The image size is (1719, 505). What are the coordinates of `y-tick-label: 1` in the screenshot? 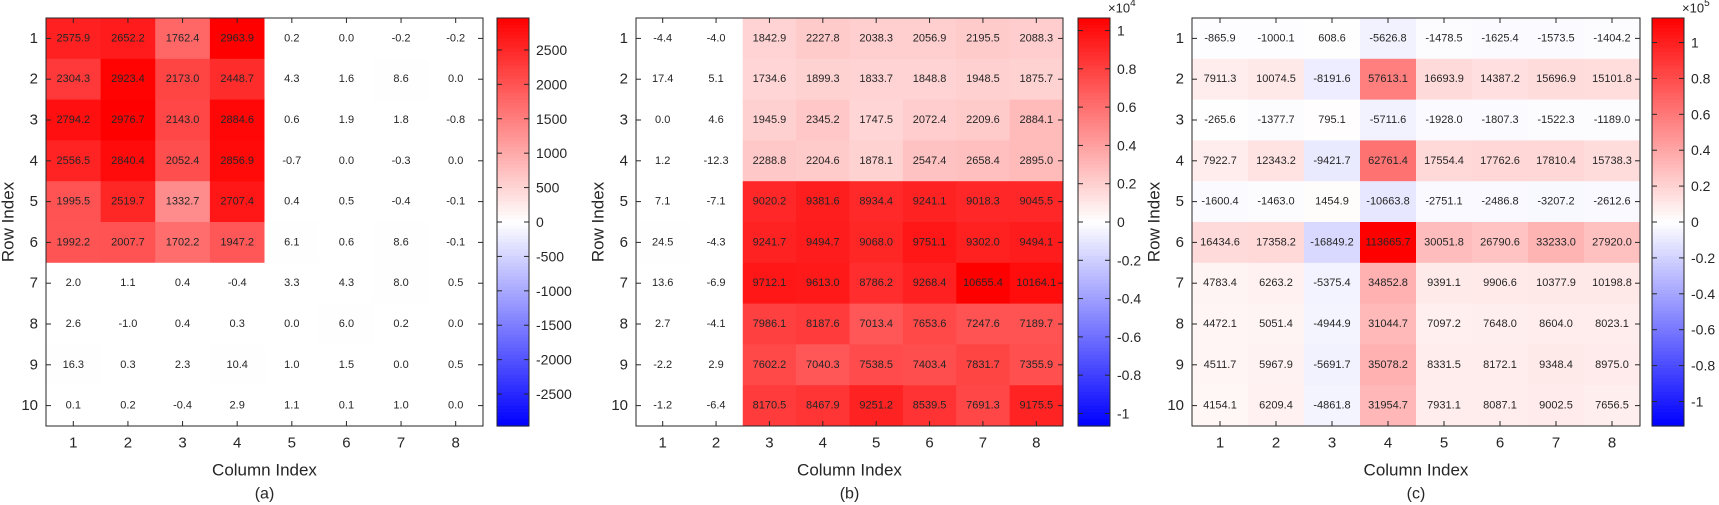 It's located at (1180, 38).